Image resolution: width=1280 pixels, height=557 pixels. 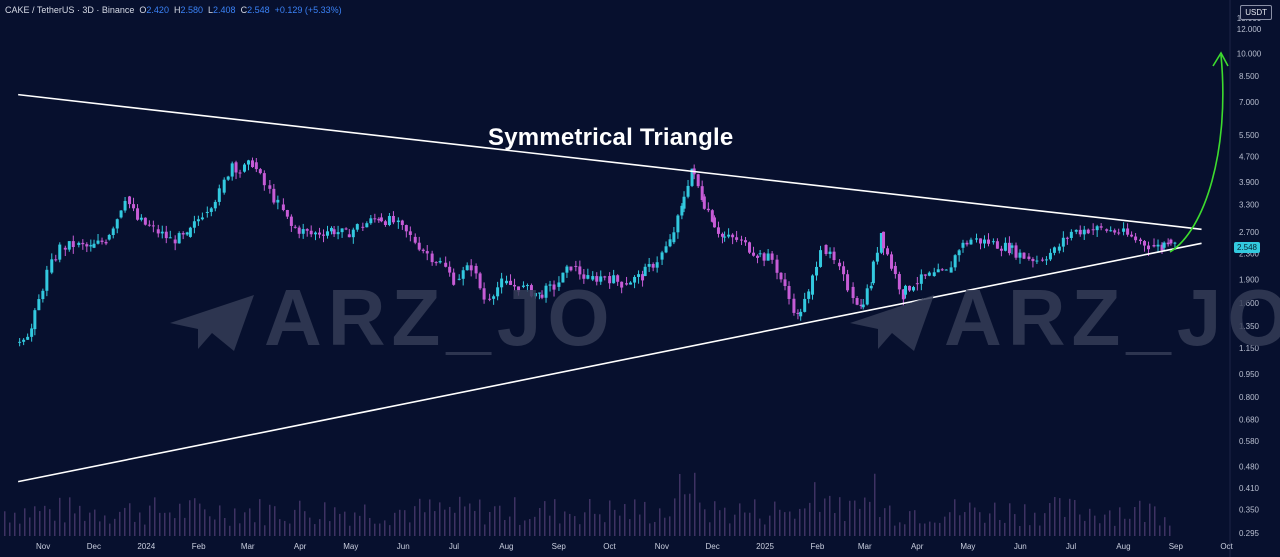 What do you see at coordinates (392, 318) in the screenshot?
I see `watermark-left: ARZ_JO` at bounding box center [392, 318].